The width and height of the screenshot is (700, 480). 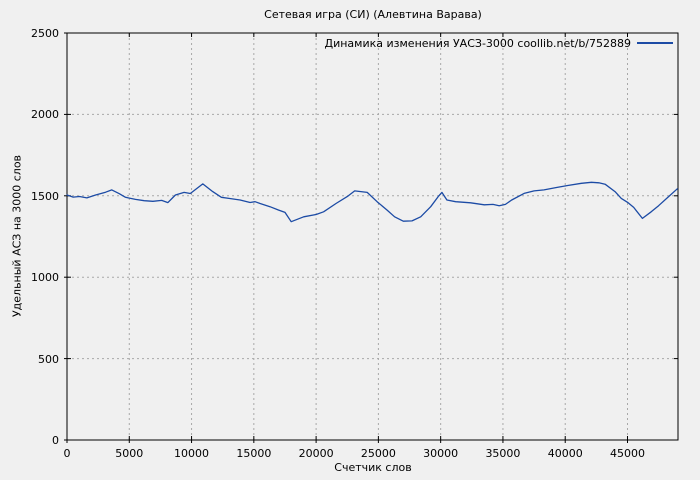 I want to click on y-tick-label: 0, so click(x=55, y=440).